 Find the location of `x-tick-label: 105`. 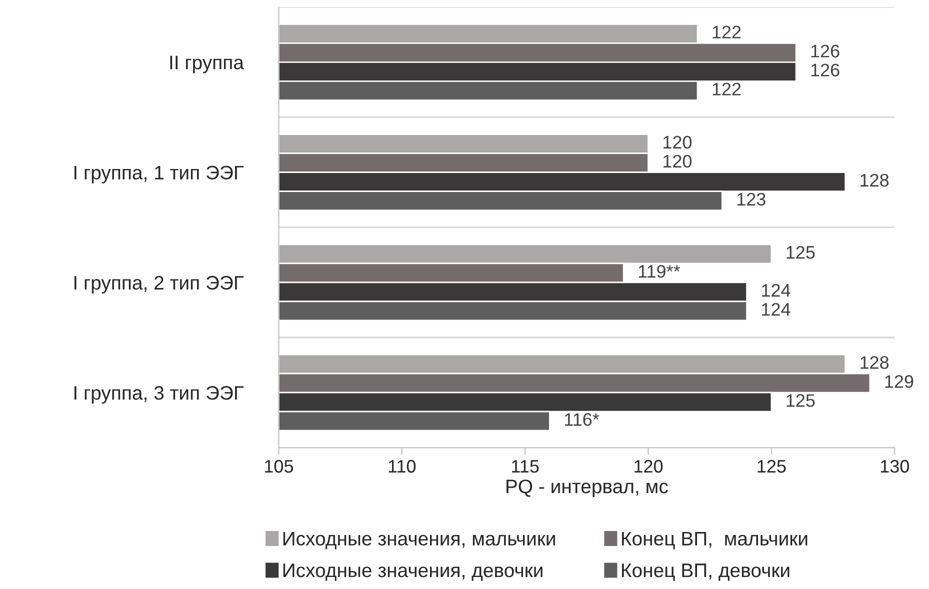

x-tick-label: 105 is located at coordinates (279, 466).